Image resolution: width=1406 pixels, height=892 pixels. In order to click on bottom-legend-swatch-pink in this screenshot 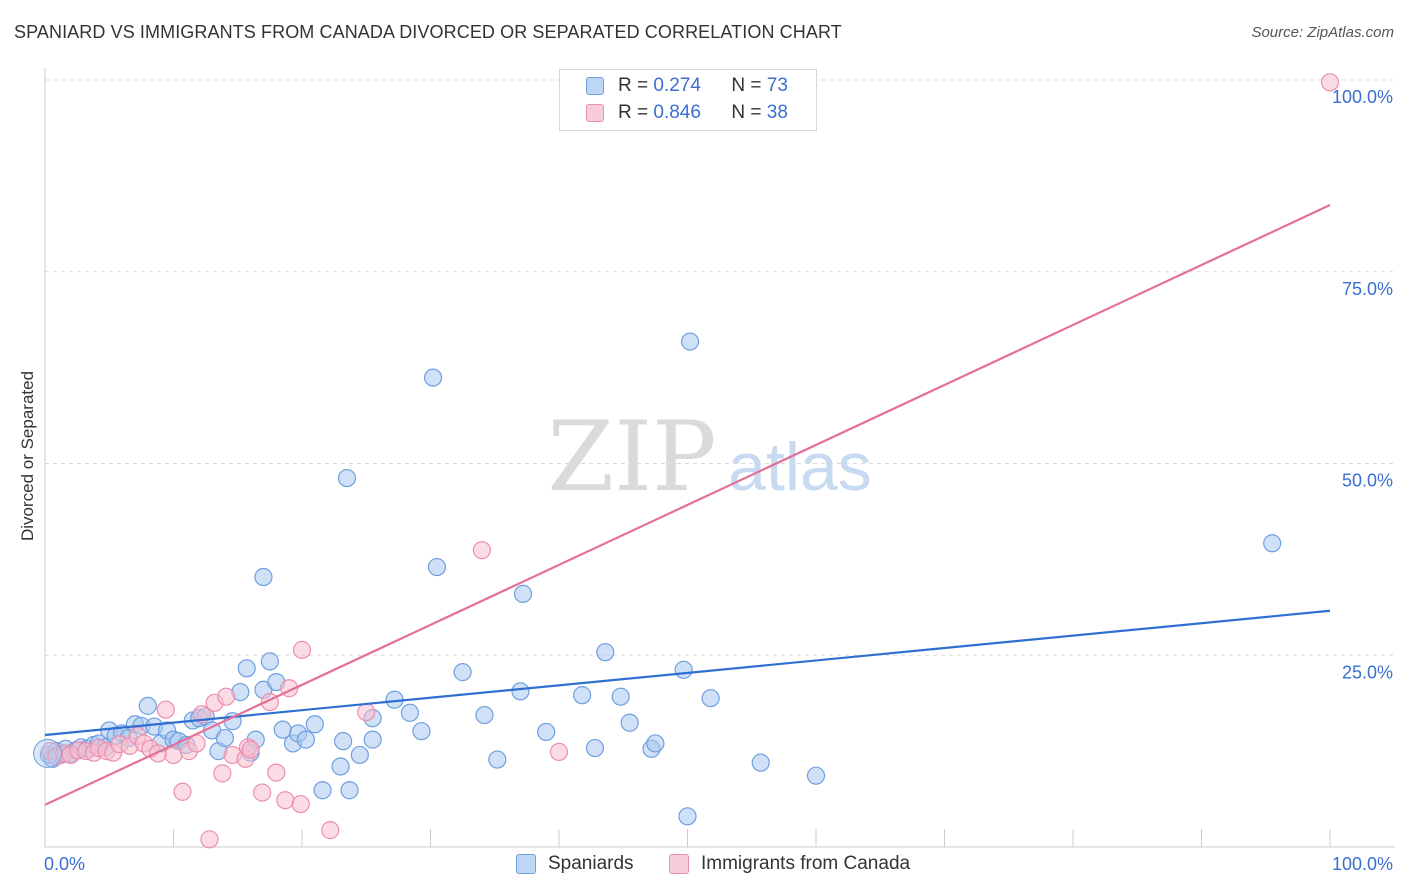, I will do `click(679, 864)`.